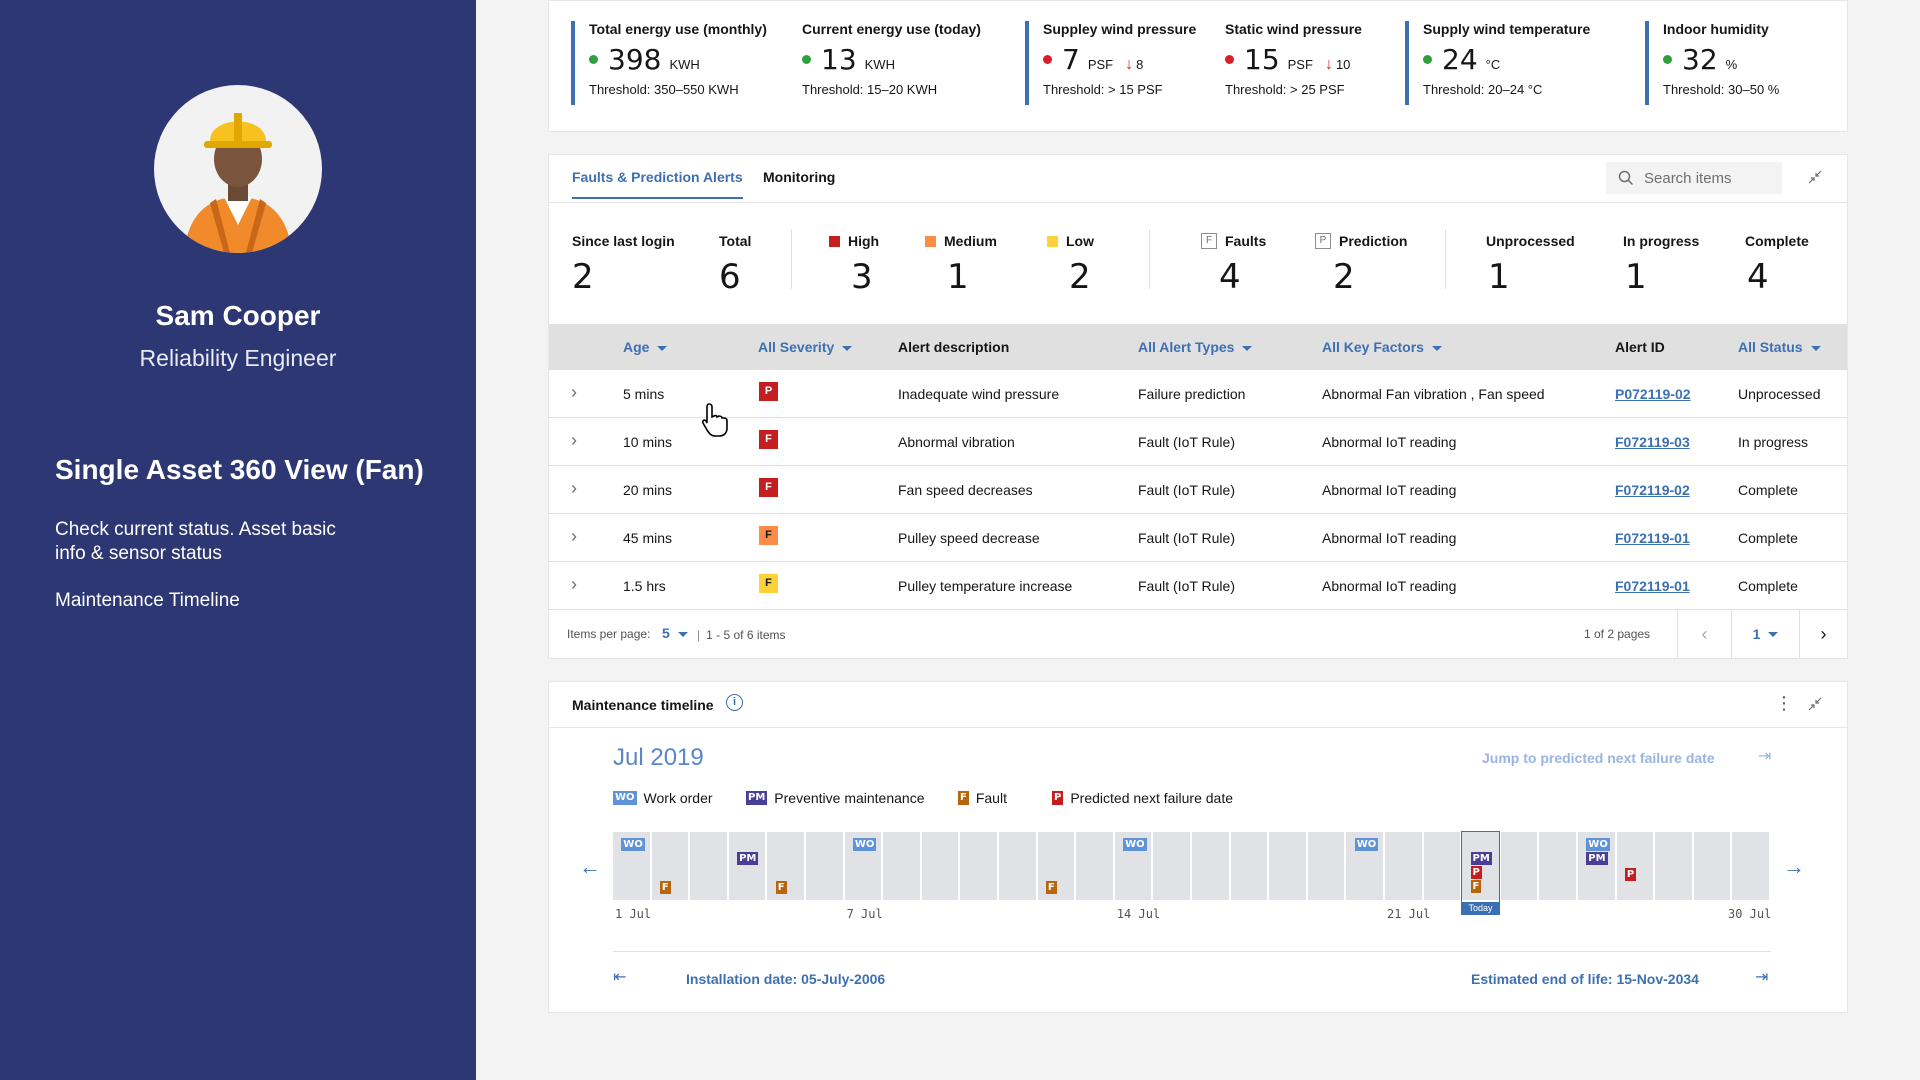 The height and width of the screenshot is (1080, 1920). Describe the element at coordinates (620, 977) in the screenshot. I see `jump-to-start-icon: ⇤` at that location.